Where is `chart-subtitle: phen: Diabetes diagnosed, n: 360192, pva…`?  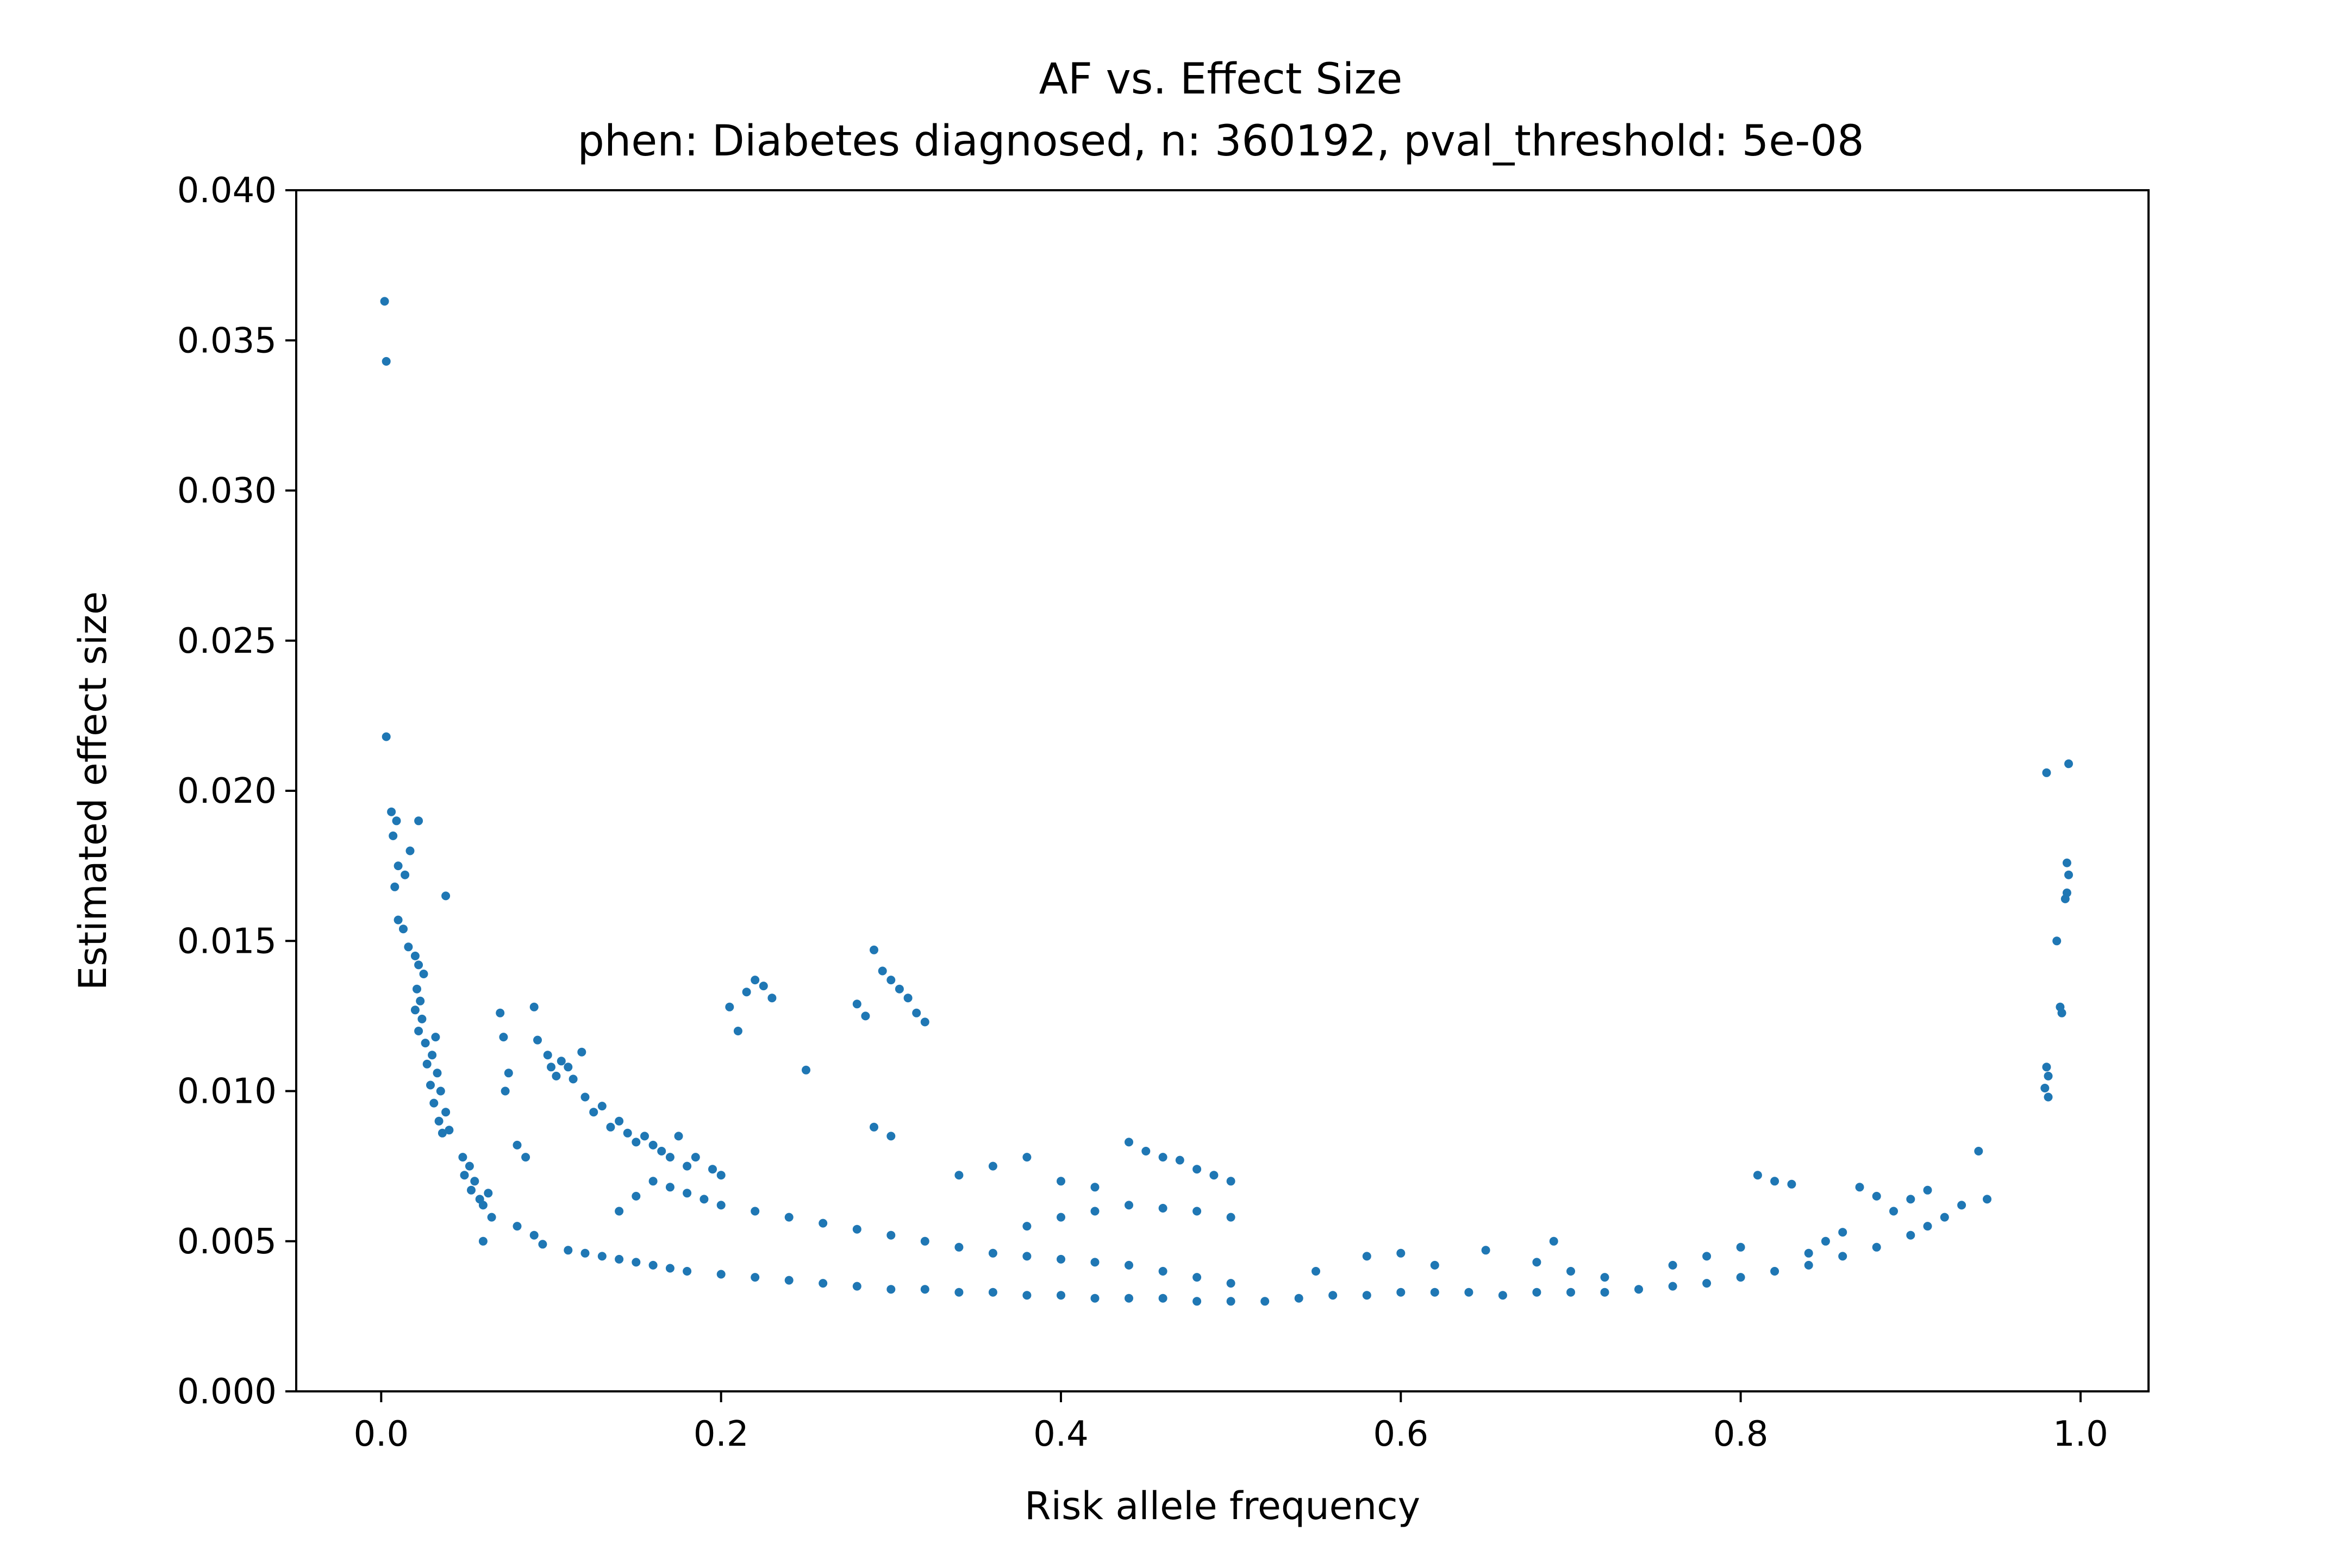
chart-subtitle: phen: Diabetes diagnosed, n: 360192, pva… is located at coordinates (1221, 141).